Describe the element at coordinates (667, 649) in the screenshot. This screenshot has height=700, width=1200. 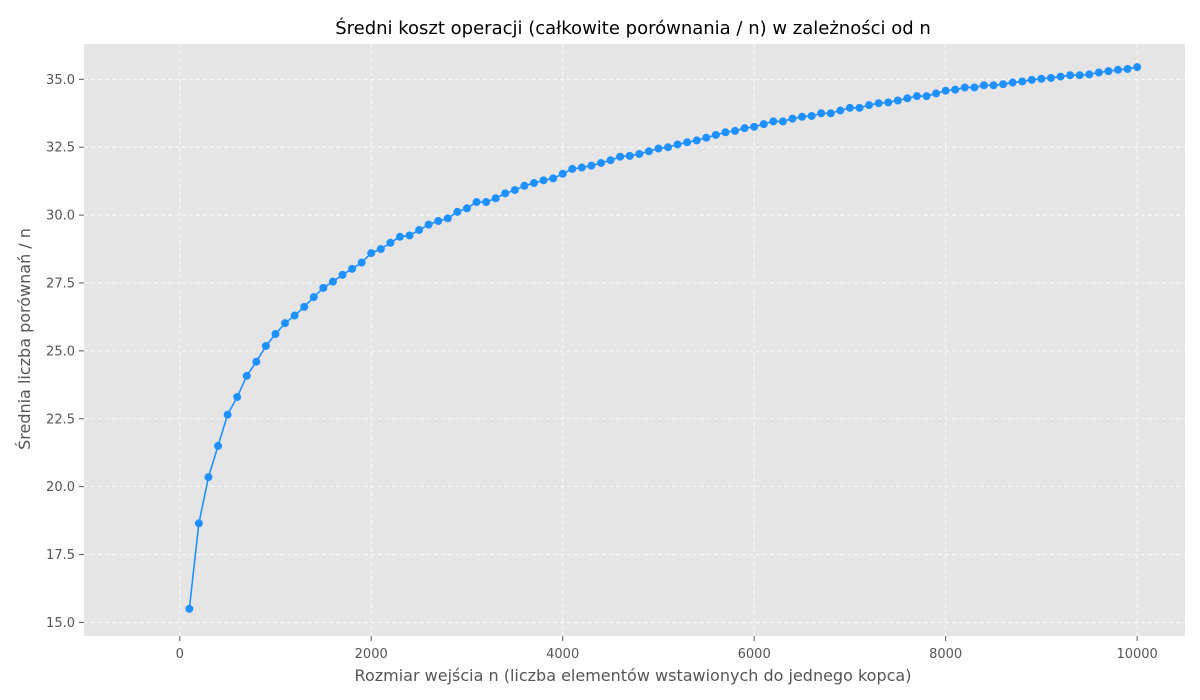
I see `x-axis: 0 2000 4000 6000 8000 10000` at that location.